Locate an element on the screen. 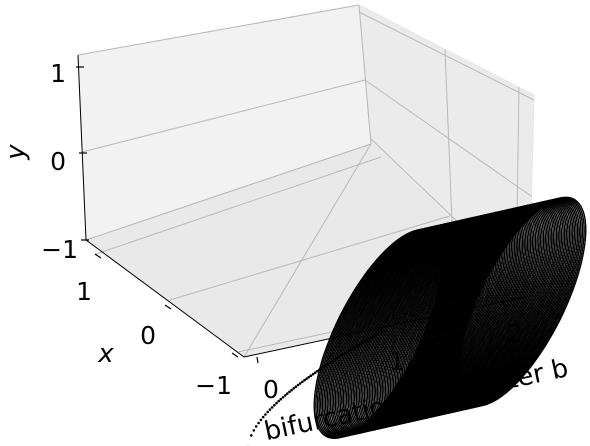 This screenshot has height=446, width=590. b-tick-label: 2 is located at coordinates (515, 333).